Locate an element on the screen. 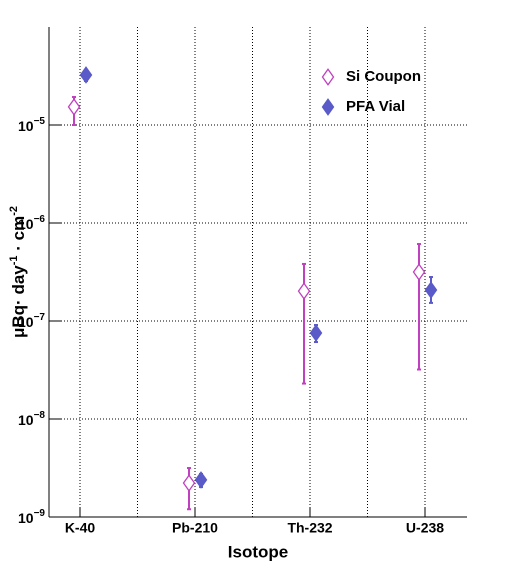 This screenshot has height=580, width=518. y-tick-label: 10⁻⁵ is located at coordinates (31, 125).